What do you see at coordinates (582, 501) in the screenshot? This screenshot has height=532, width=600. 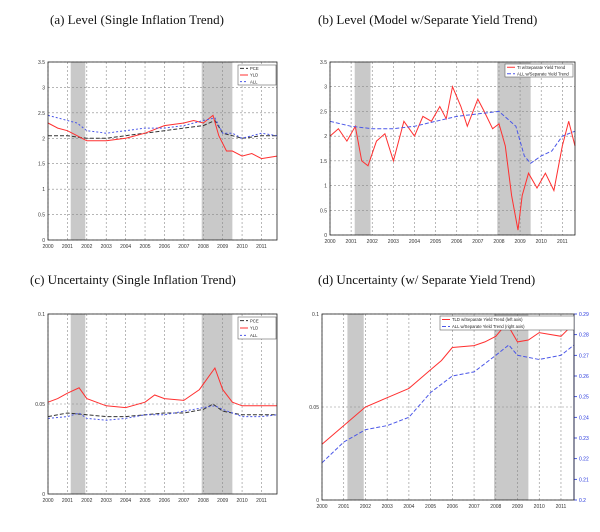 I see `y2-tick-label: 0.2` at bounding box center [582, 501].